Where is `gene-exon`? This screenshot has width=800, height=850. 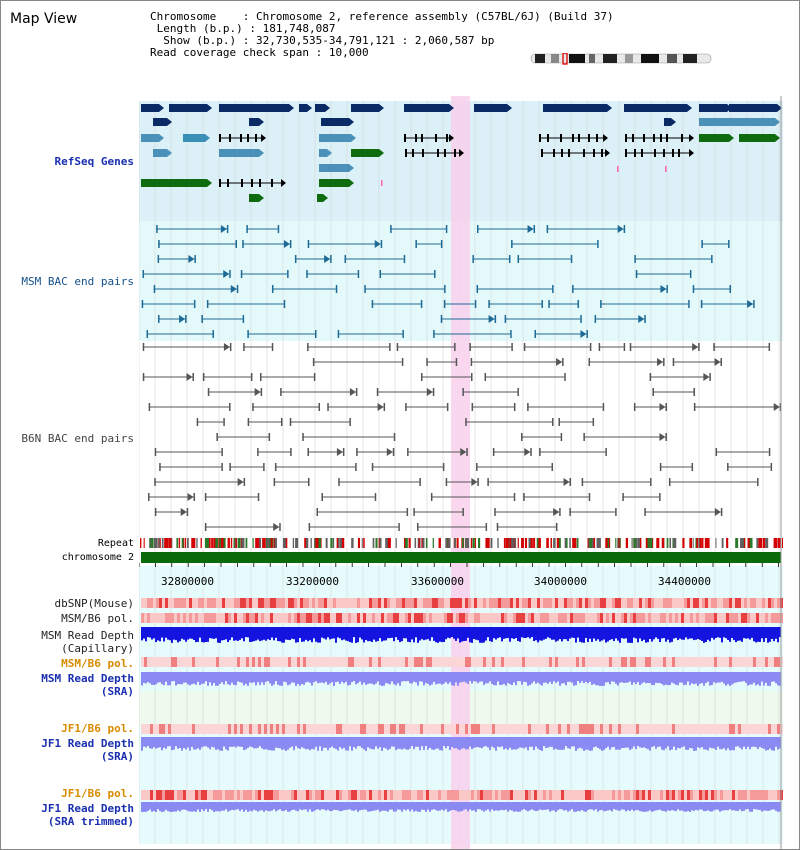 gene-exon is located at coordinates (573, 138).